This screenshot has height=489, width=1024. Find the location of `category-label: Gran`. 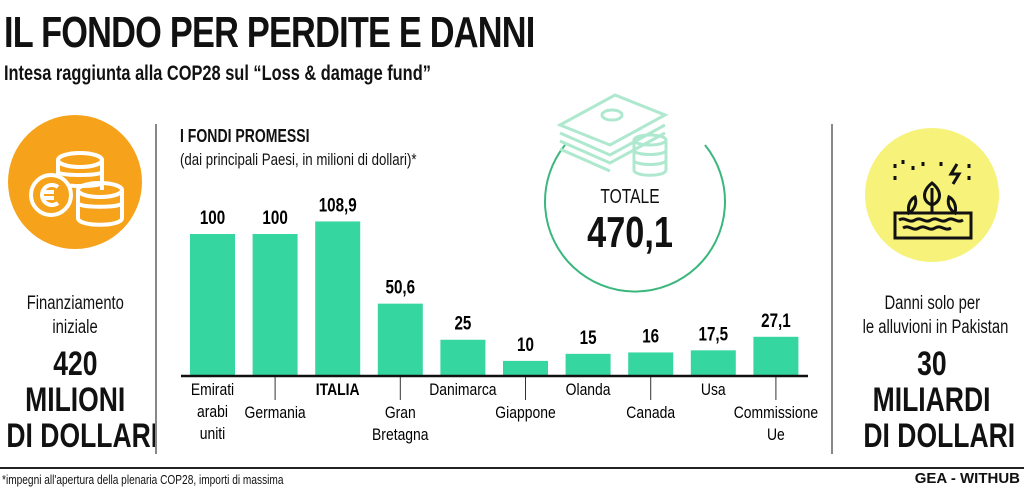

category-label: Gran is located at coordinates (400, 413).